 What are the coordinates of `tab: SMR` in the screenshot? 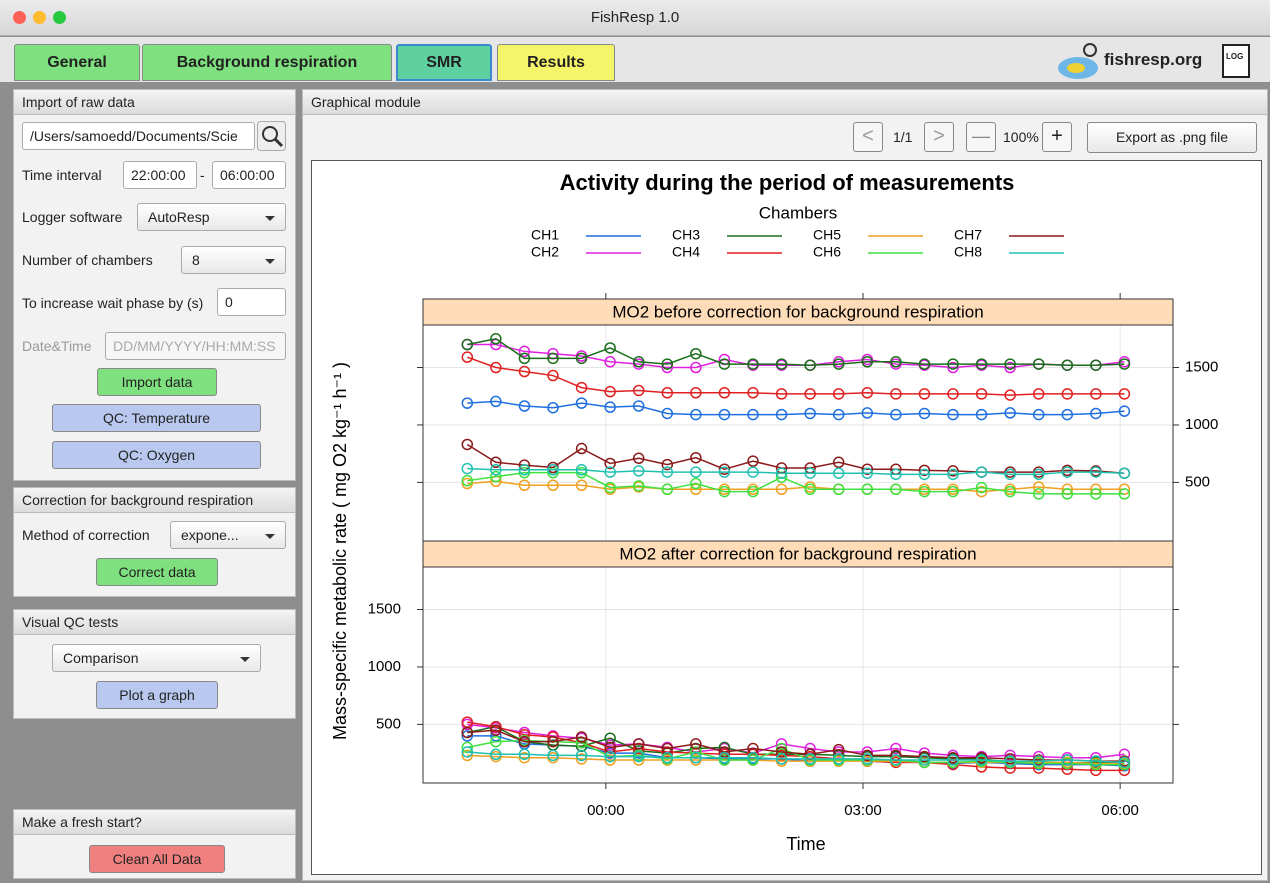 It's located at (444, 62).